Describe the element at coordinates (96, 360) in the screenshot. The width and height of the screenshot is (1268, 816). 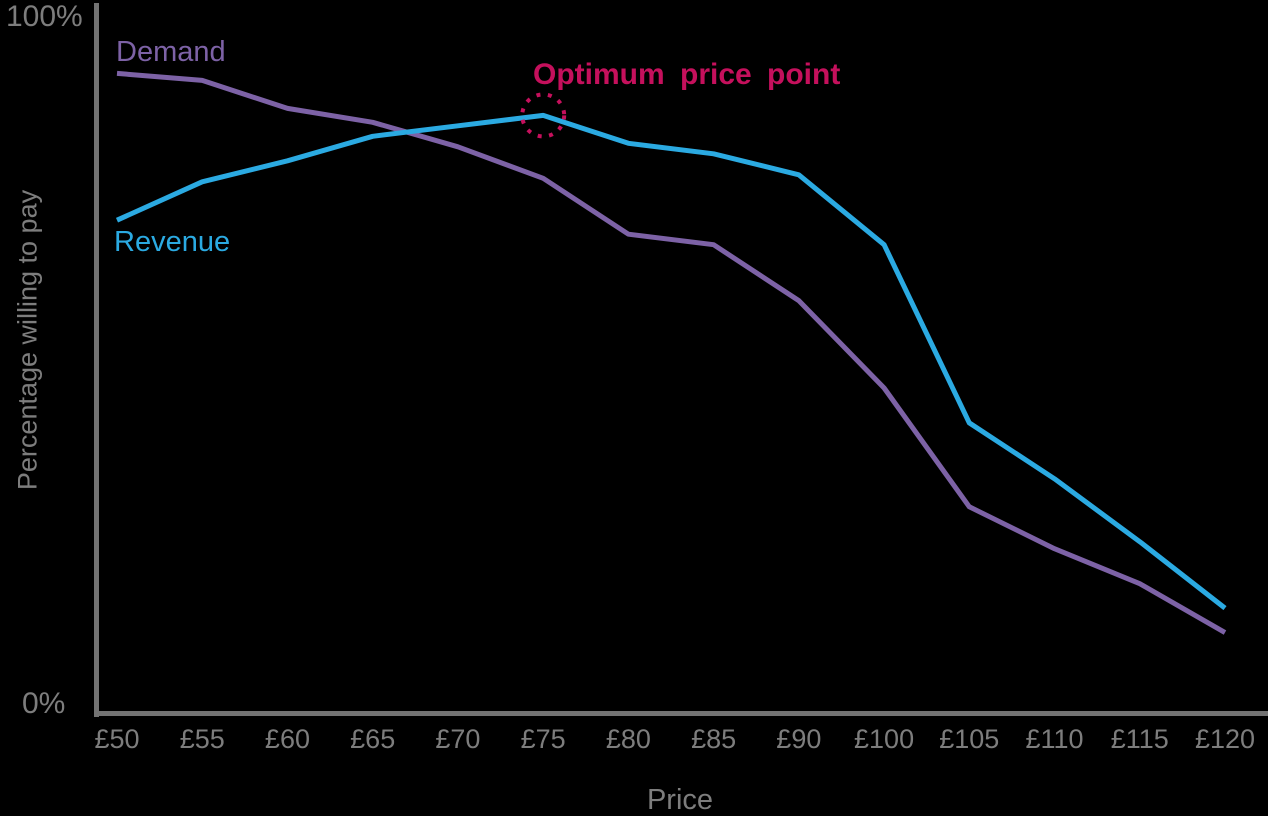
I see `y-axis-line` at that location.